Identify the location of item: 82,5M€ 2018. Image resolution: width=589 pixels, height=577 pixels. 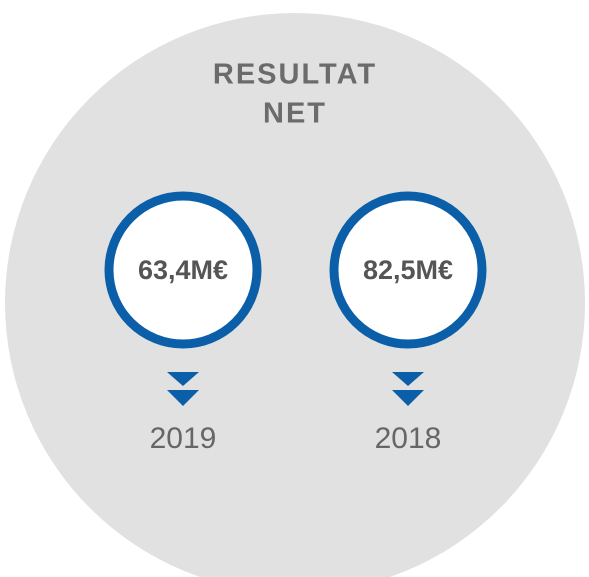
(408, 323).